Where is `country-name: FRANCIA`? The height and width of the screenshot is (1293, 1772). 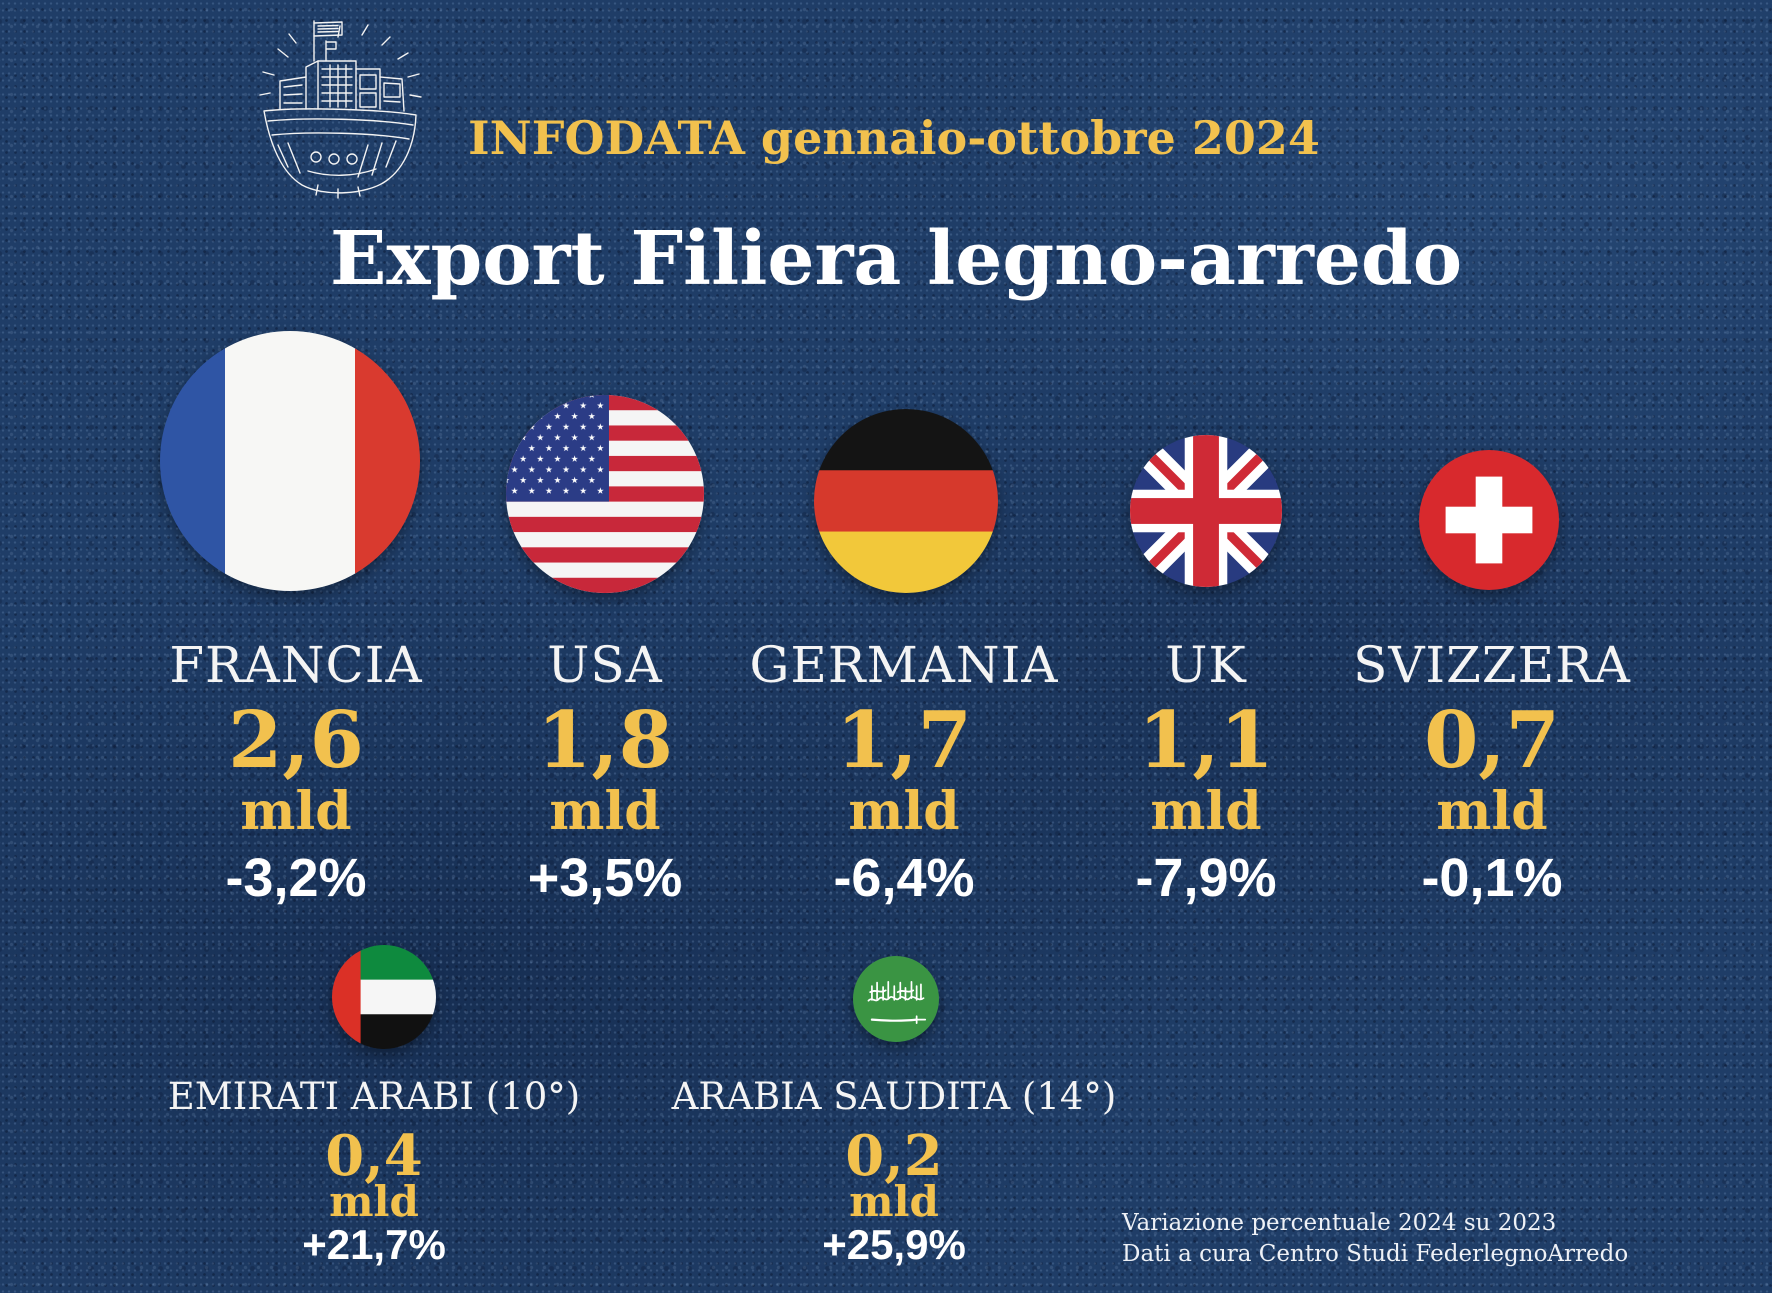 country-name: FRANCIA is located at coordinates (296, 665).